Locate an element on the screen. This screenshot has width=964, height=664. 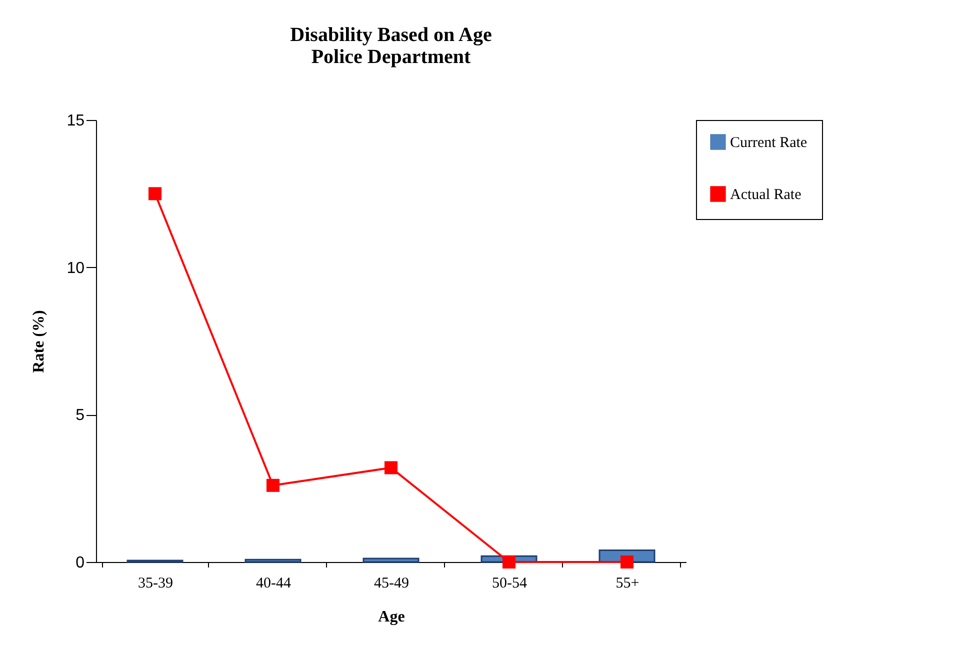
legend-label: Actual Rate is located at coordinates (766, 195).